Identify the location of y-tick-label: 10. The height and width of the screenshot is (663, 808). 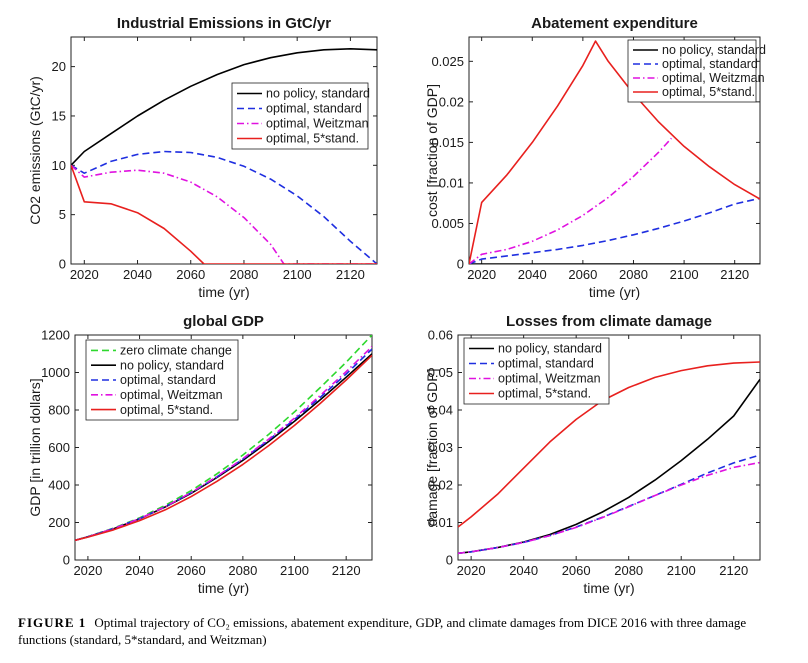
(59, 165).